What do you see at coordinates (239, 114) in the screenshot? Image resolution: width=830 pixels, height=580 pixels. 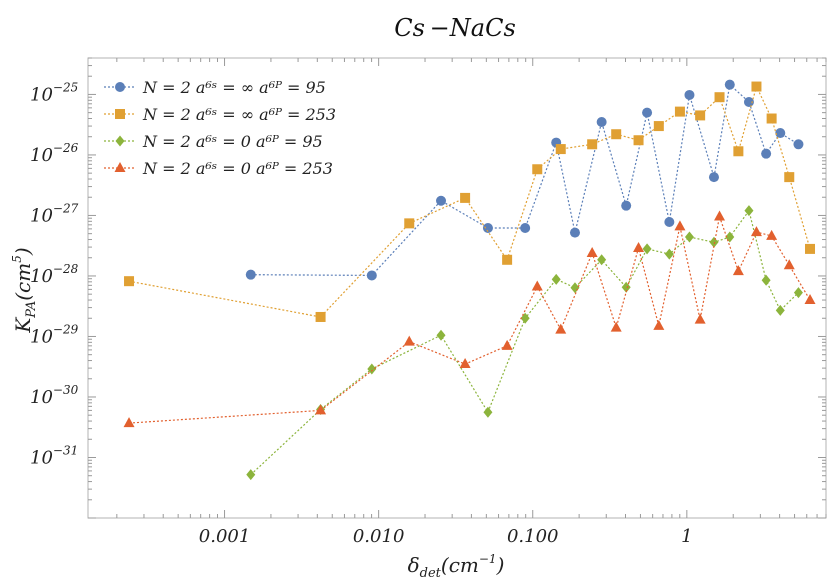 I see `legend-label: N = 2 a⁶ˢ = ∞ a⁶ᴾ = 253` at bounding box center [239, 114].